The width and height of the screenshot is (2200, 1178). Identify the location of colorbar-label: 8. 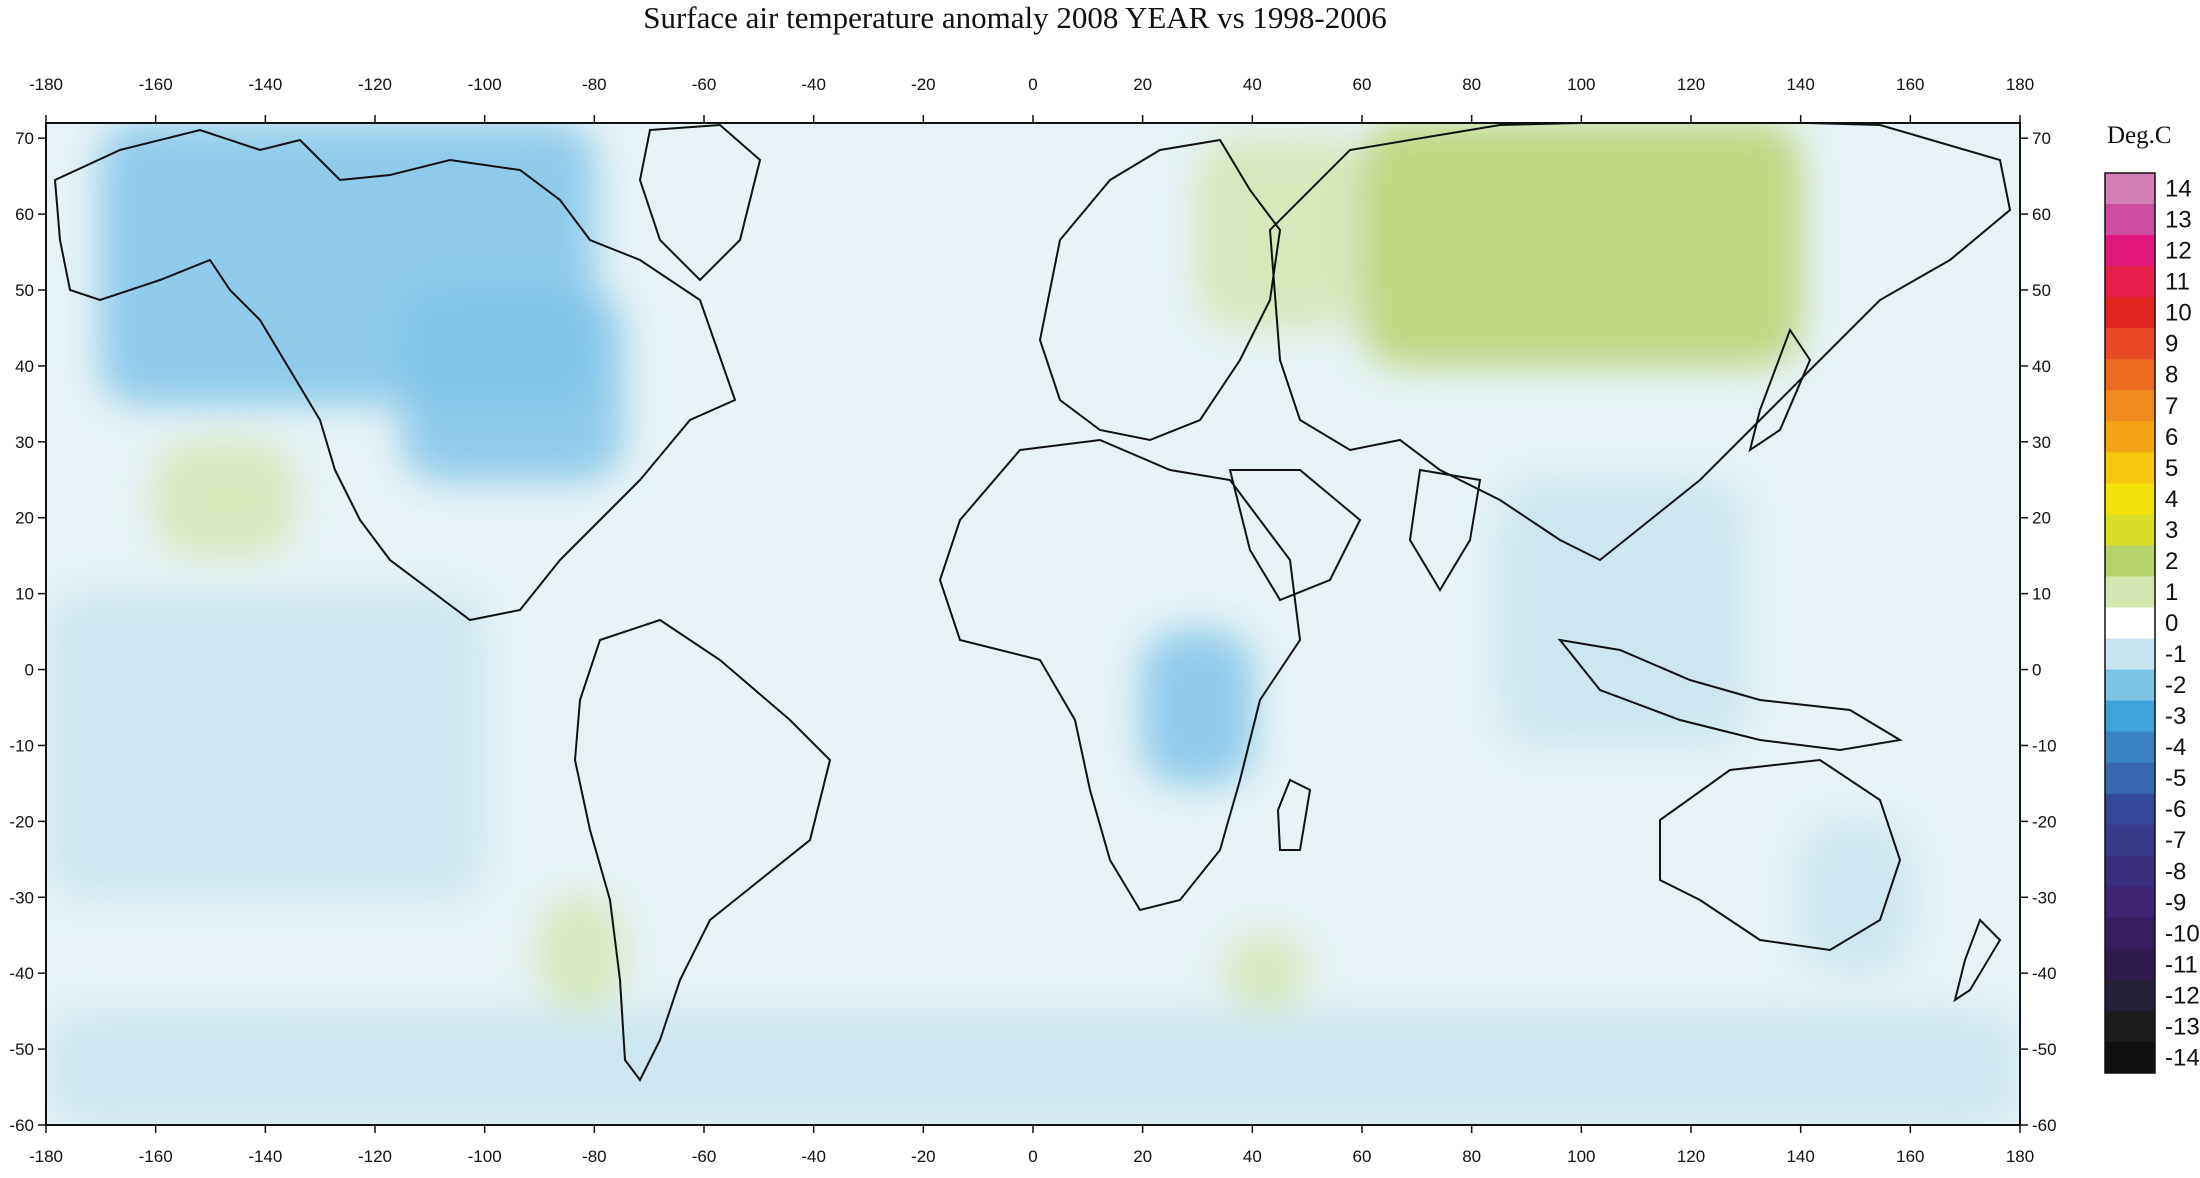
(2171, 375).